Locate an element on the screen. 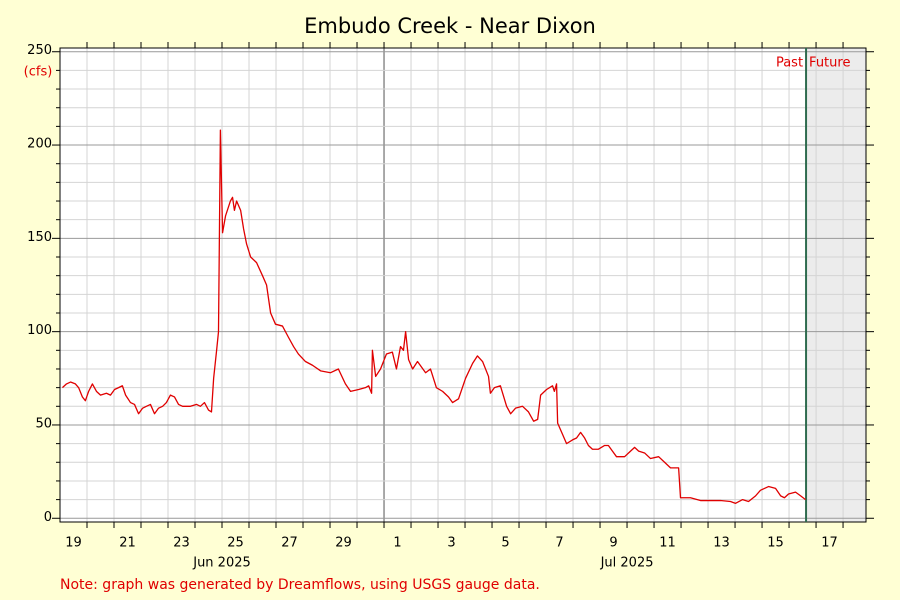  x-tick-label: 19 is located at coordinates (73, 543).